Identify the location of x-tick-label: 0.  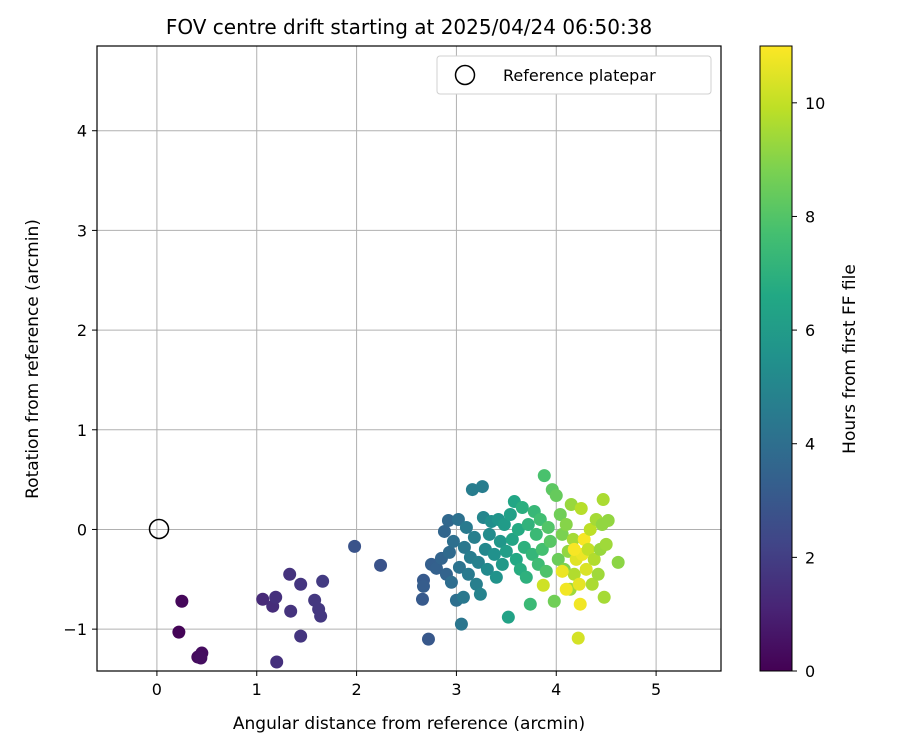
(157, 689).